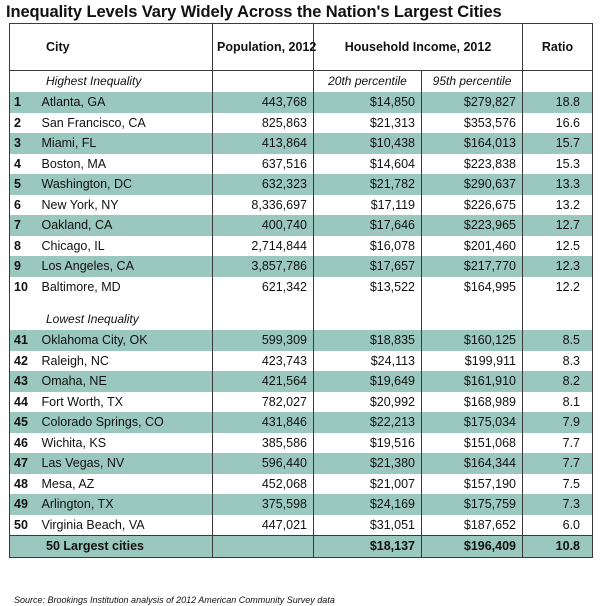  I want to click on ratio-cell: 8.3, so click(558, 360).